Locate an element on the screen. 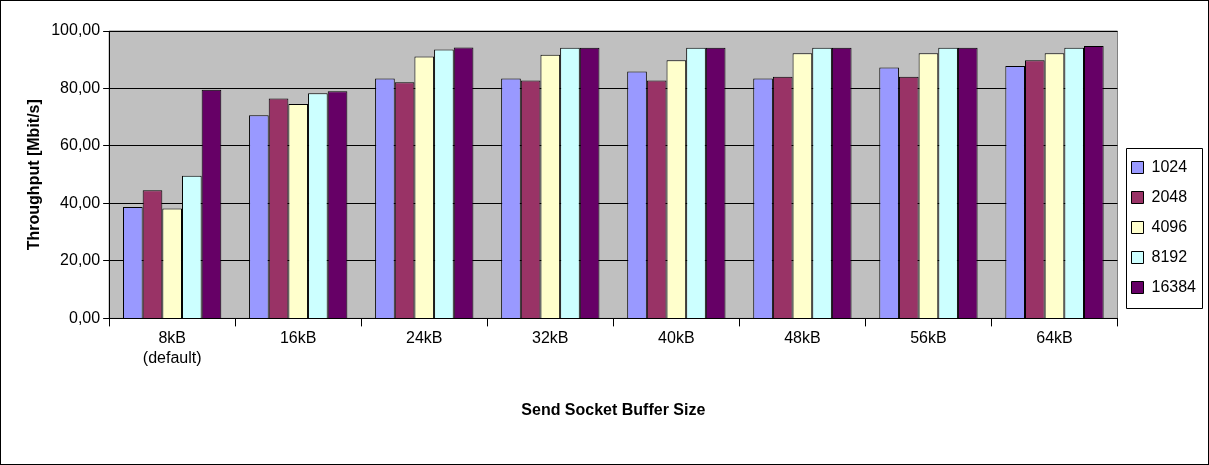 This screenshot has height=465, width=1209. legend-label: 2048 is located at coordinates (1169, 196).